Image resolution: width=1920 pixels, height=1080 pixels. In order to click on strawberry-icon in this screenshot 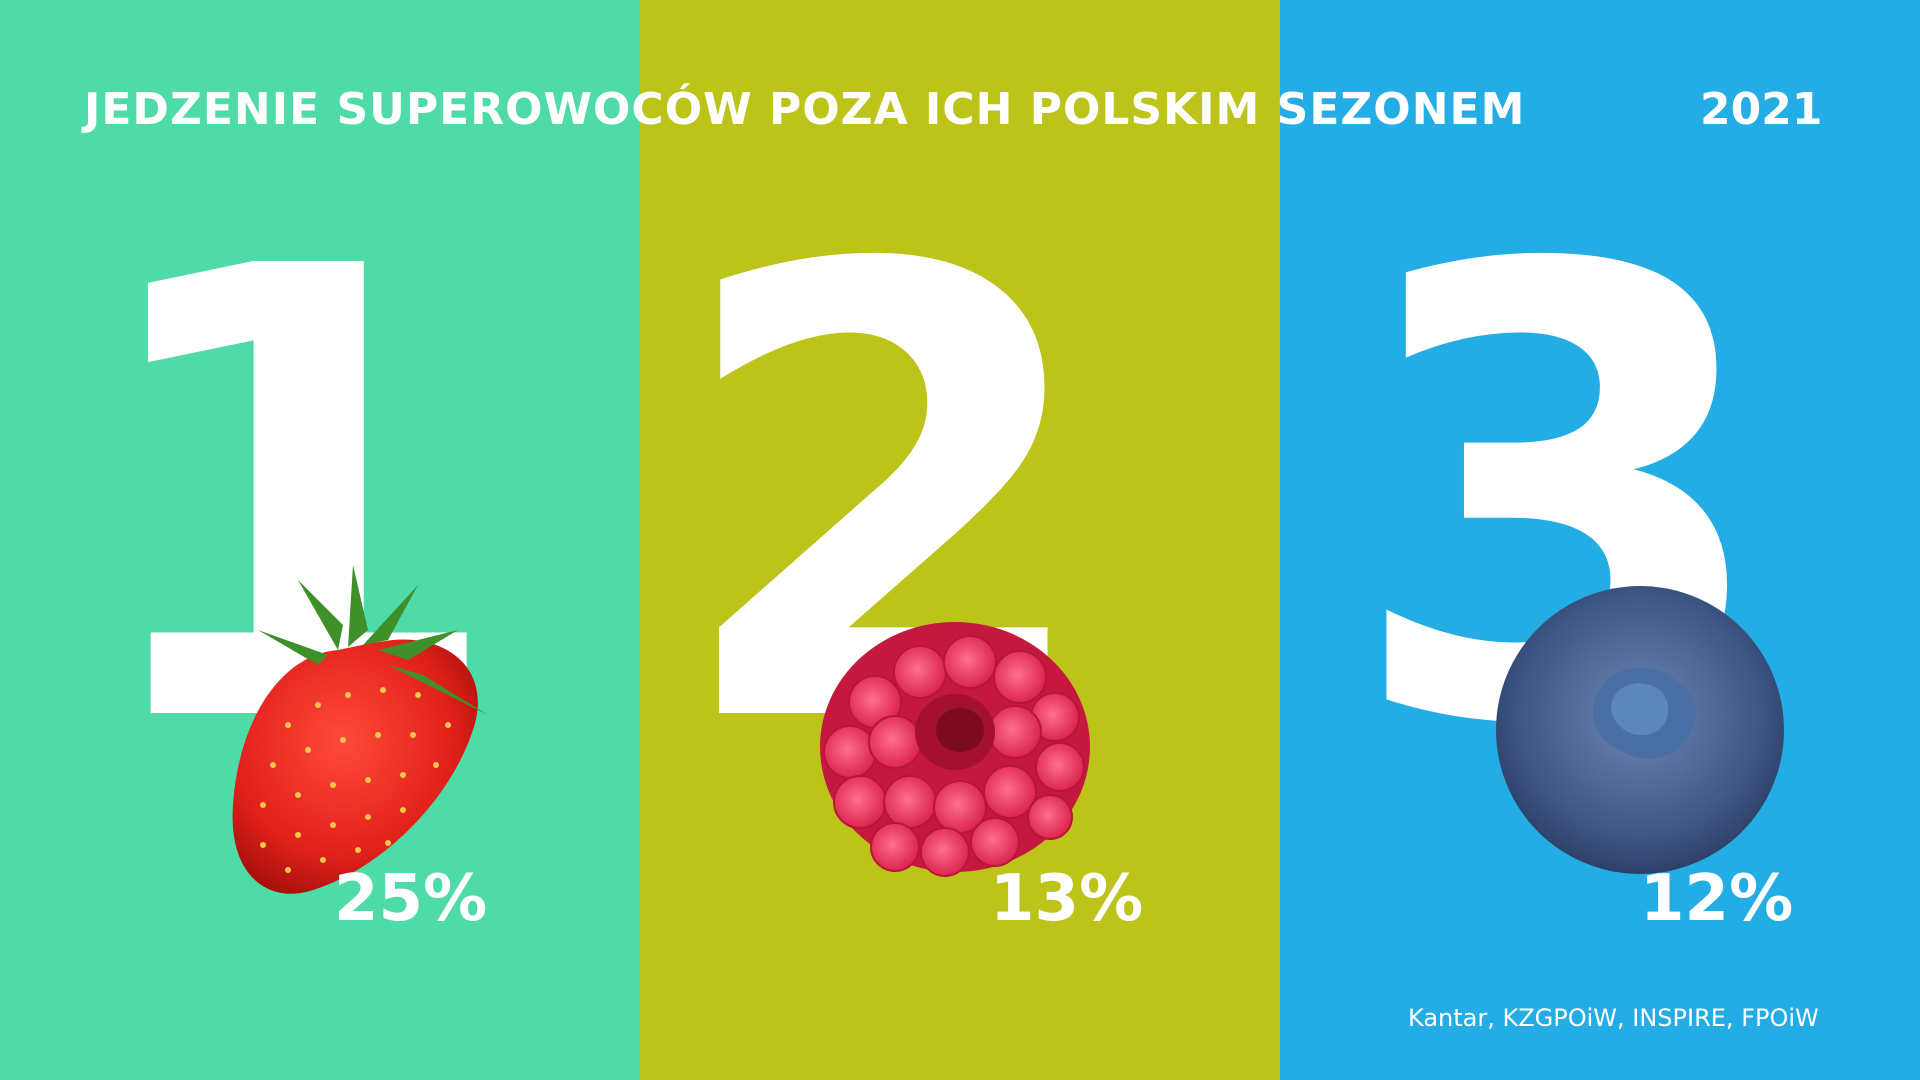, I will do `click(360, 729)`.